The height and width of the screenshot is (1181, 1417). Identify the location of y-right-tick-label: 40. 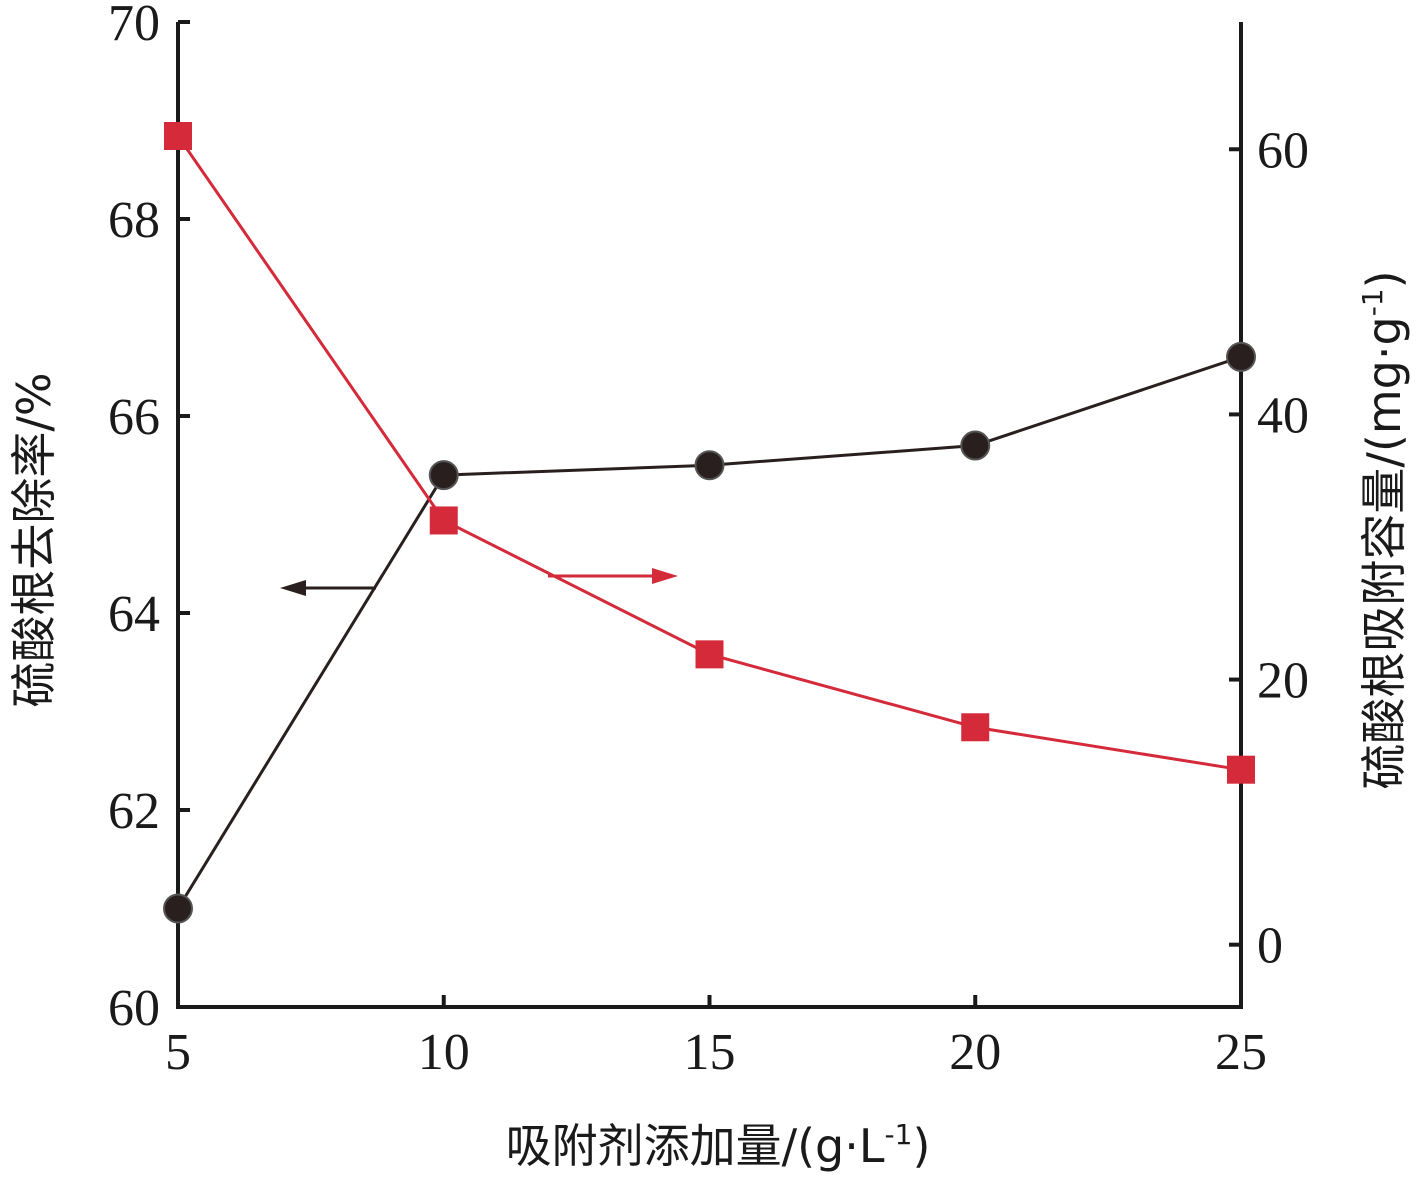
(1283, 415).